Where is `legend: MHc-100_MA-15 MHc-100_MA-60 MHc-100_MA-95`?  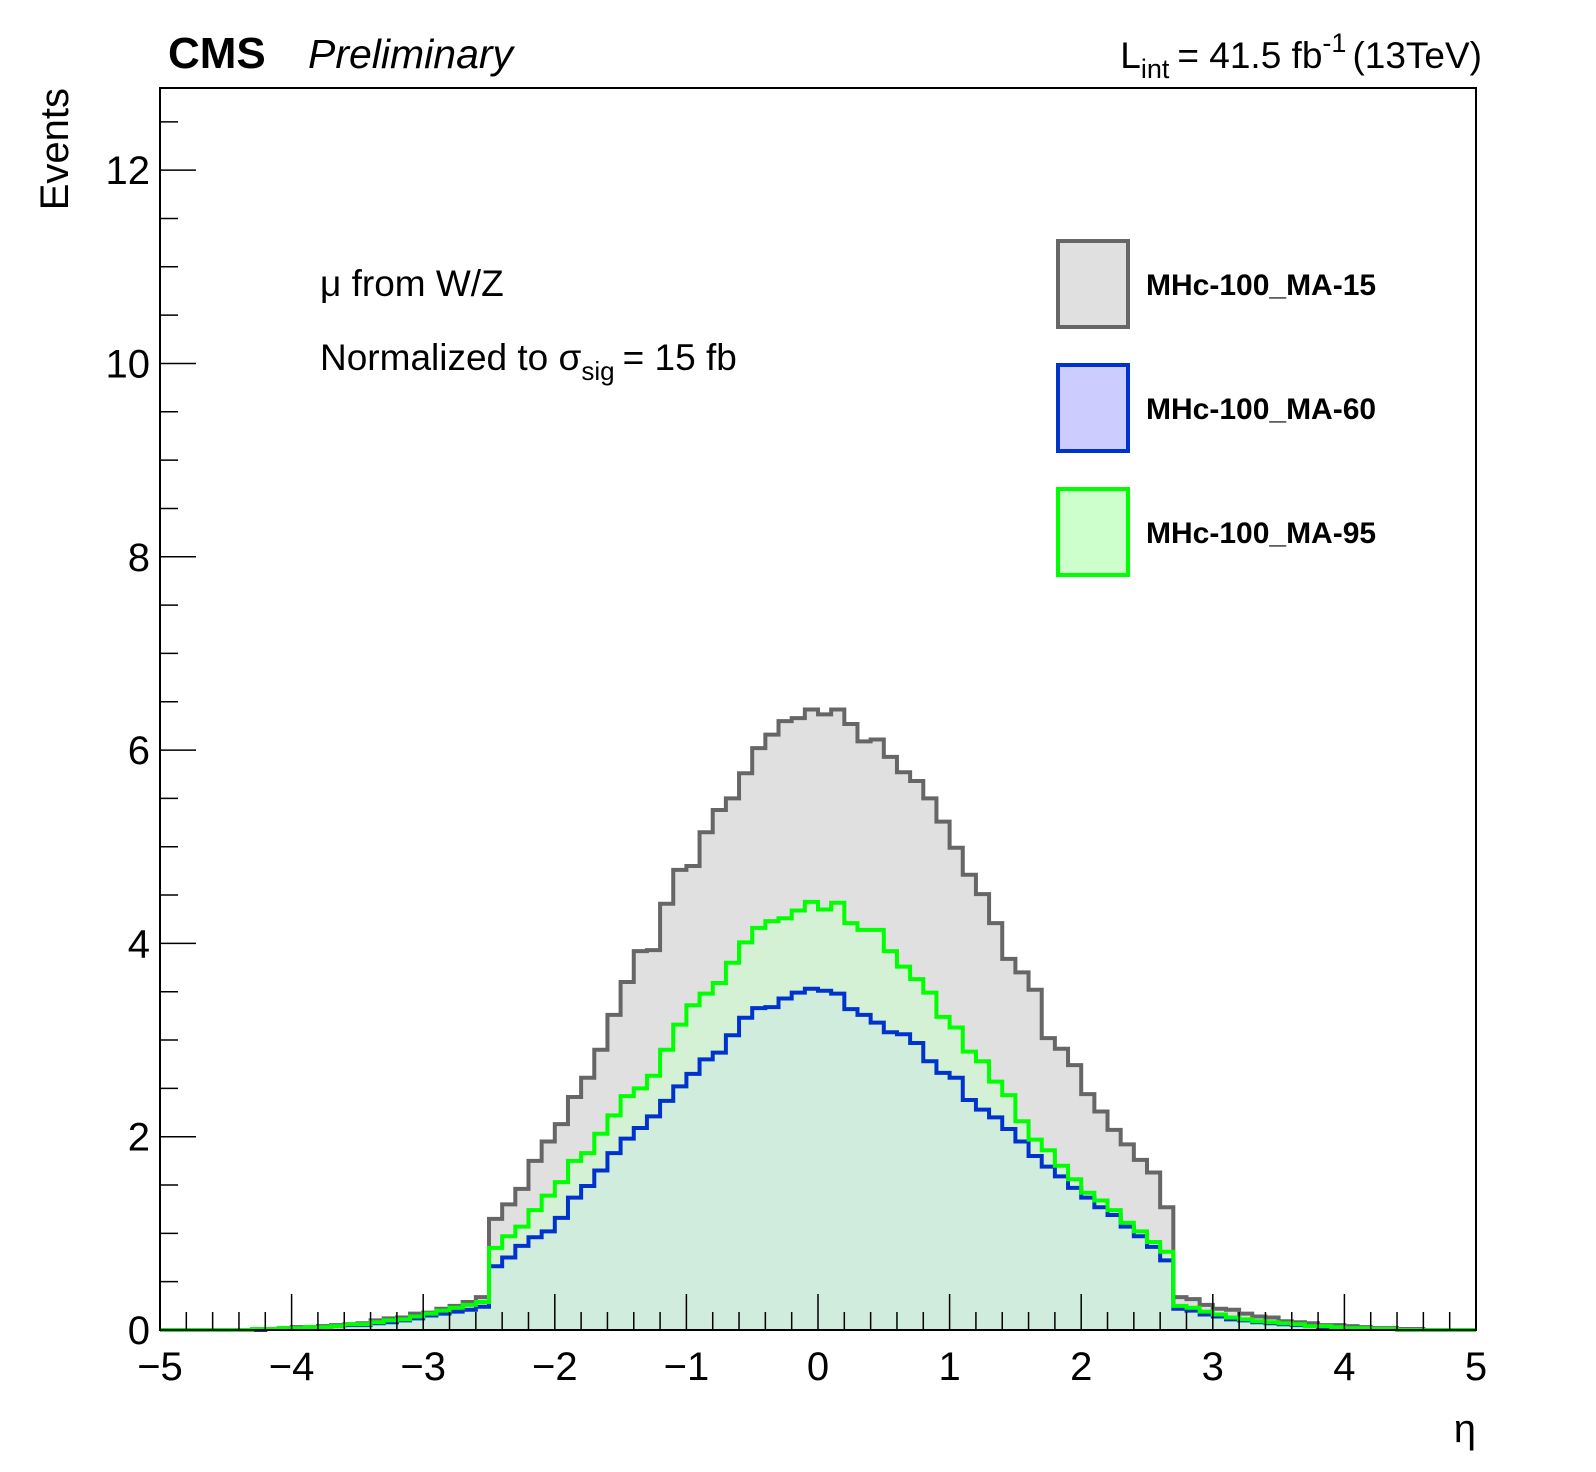
legend: MHc-100_MA-15 MHc-100_MA-60 MHc-100_MA-95 is located at coordinates (1216, 408).